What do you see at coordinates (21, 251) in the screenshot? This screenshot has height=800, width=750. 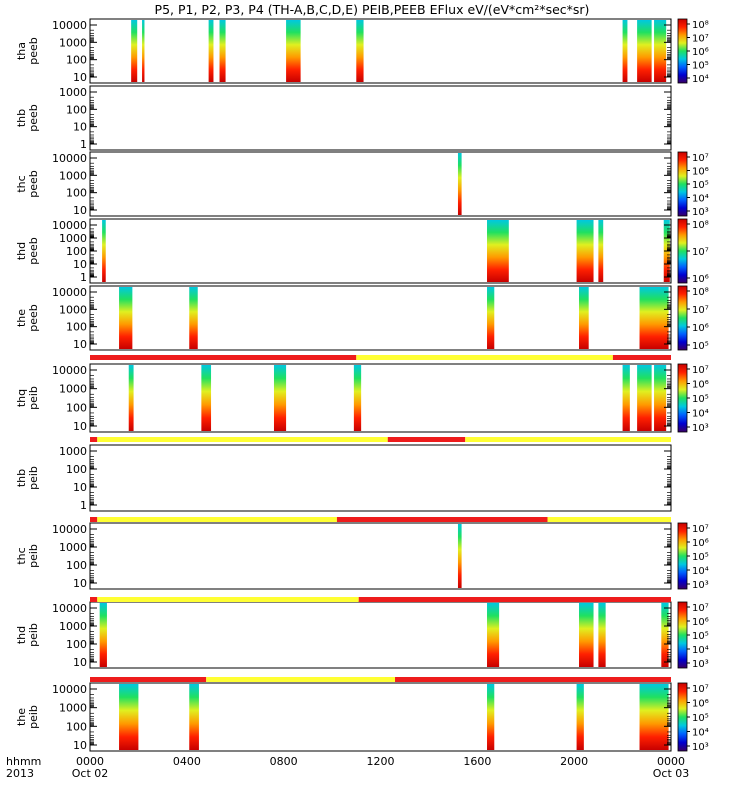 I see `panel-label-probe: thd` at bounding box center [21, 251].